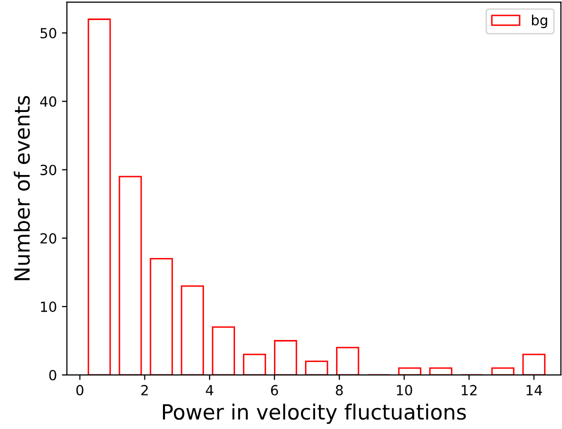  I want to click on x-axis-title: Power in velocity fluctuations, so click(314, 414).